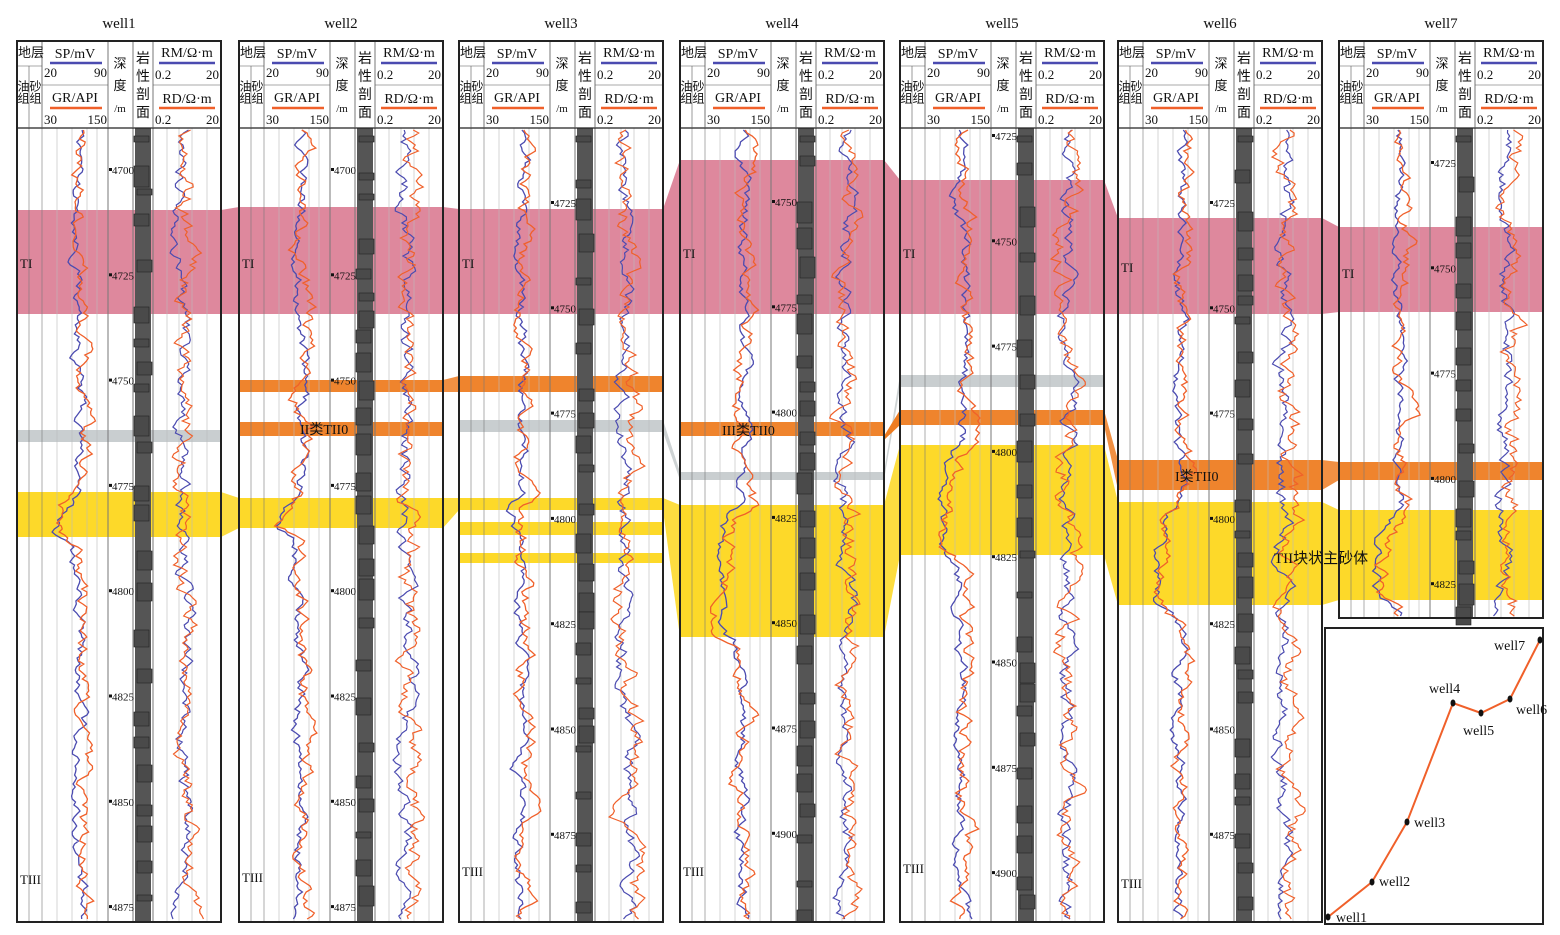  Describe the element at coordinates (1244, 525) in the screenshot. I see `lithology-column` at that location.